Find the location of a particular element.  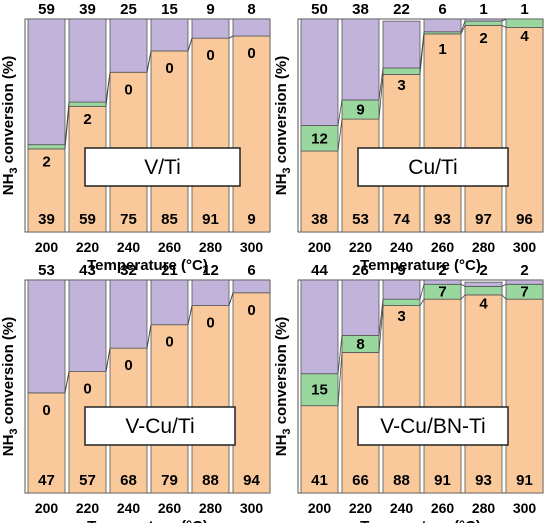

top-value-label: 50 is located at coordinates (319, 9).